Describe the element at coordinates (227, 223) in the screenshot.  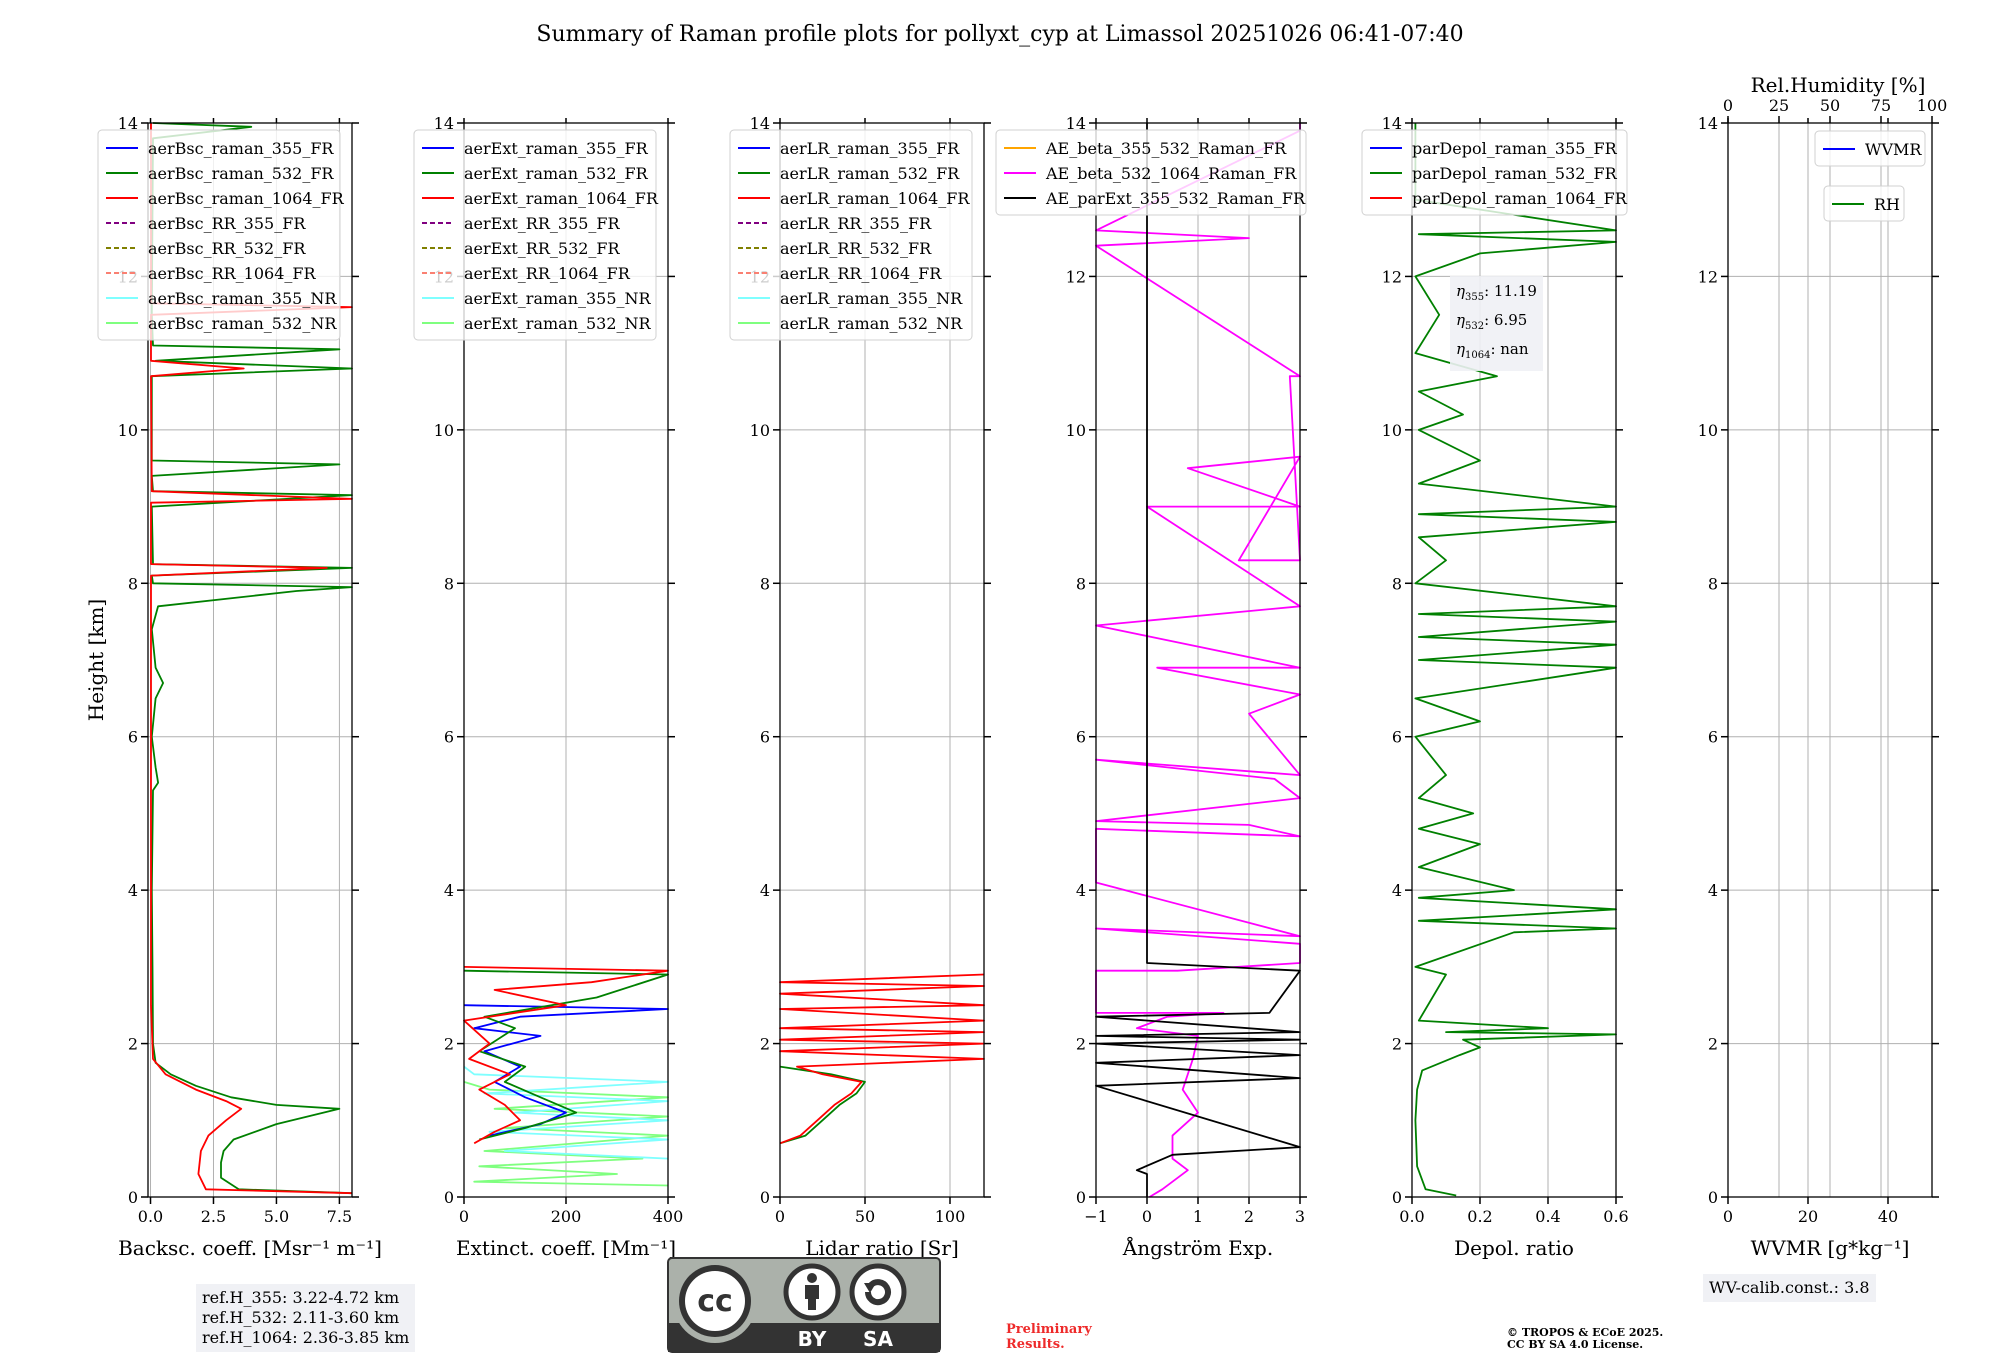
I see `legend-entry: aerBsc_RR_355_FR` at that location.